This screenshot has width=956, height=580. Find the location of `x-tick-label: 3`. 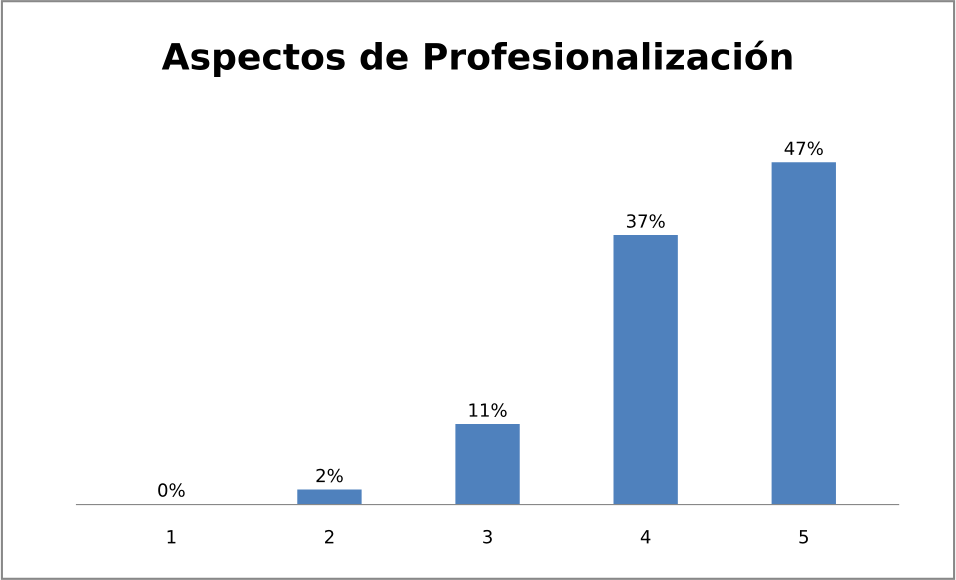

x-tick-label: 3 is located at coordinates (487, 537).